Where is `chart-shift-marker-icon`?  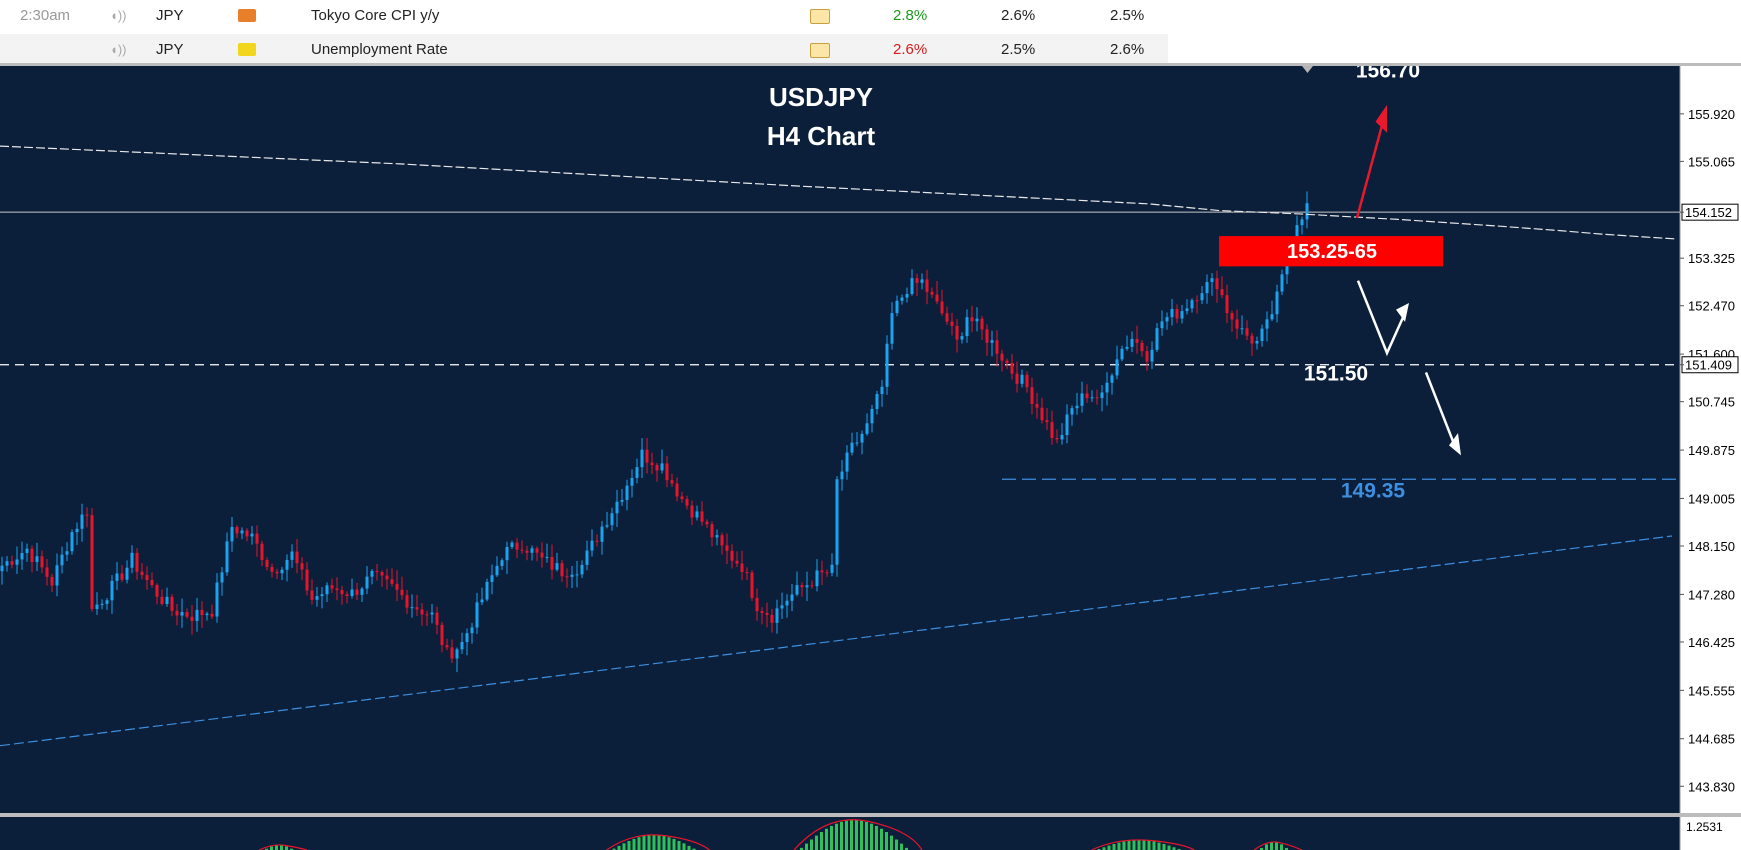
chart-shift-marker-icon is located at coordinates (1307, 69).